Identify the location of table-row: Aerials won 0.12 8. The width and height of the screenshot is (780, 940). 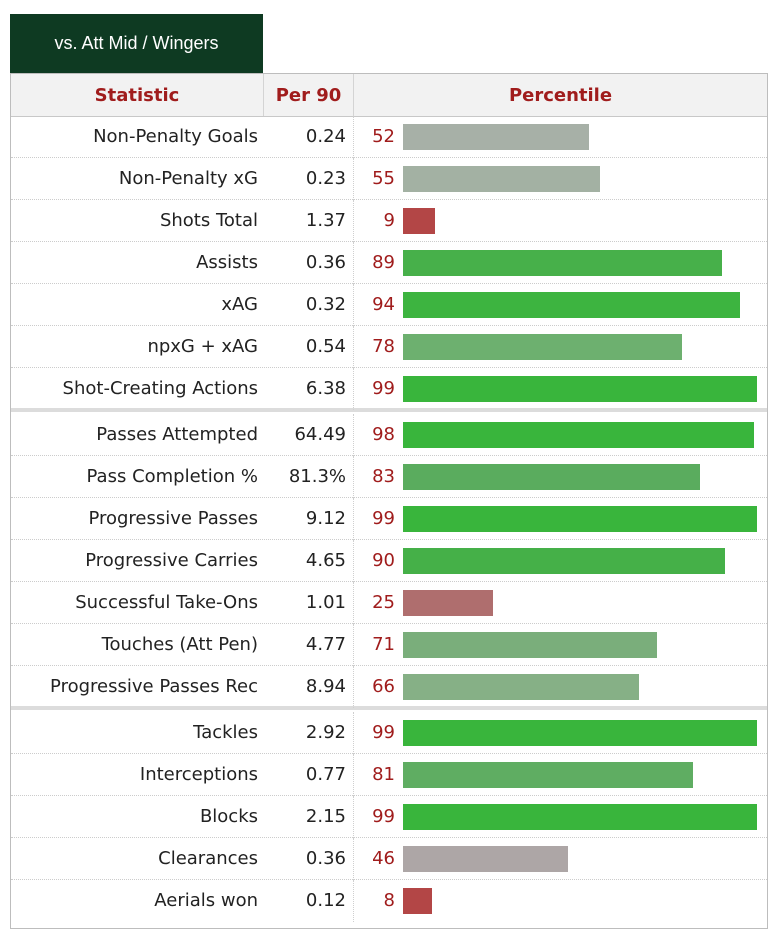
(389, 901).